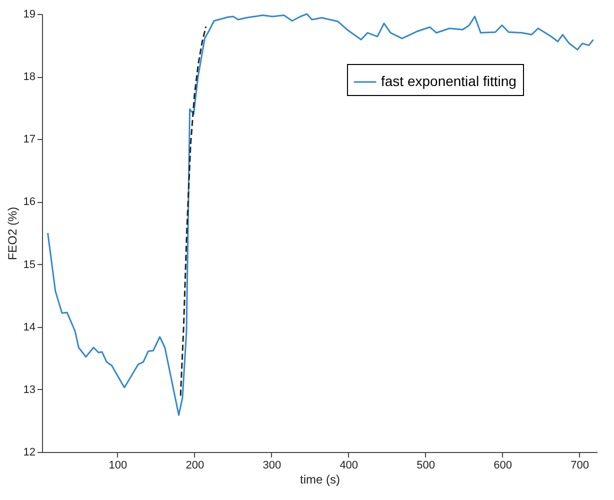 This screenshot has width=614, height=500. I want to click on y-tick-label: 13, so click(29, 390).